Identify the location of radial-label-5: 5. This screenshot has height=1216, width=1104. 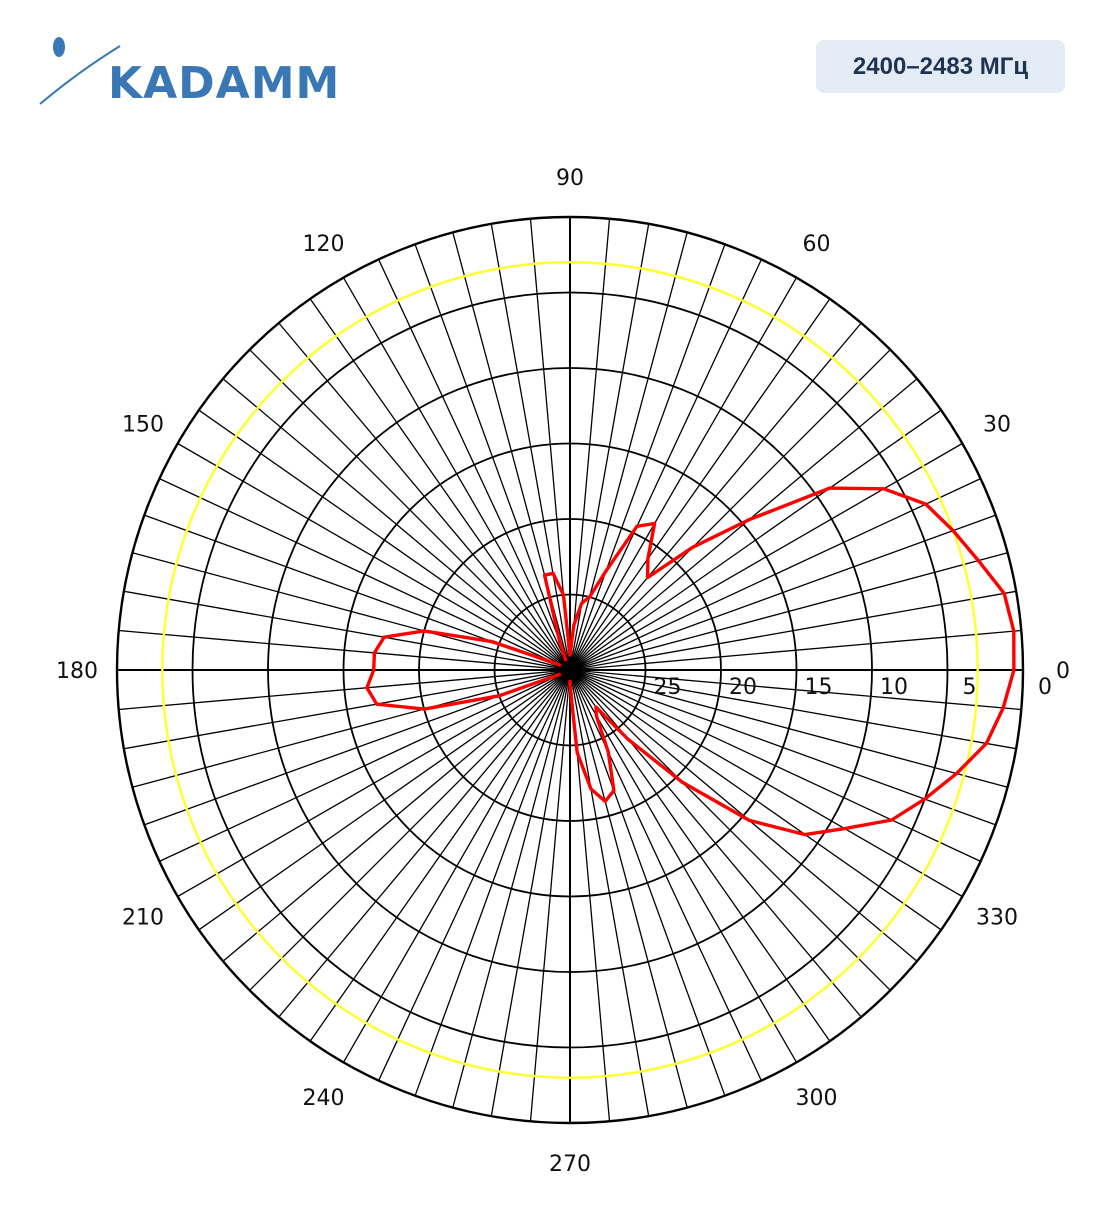
(970, 687).